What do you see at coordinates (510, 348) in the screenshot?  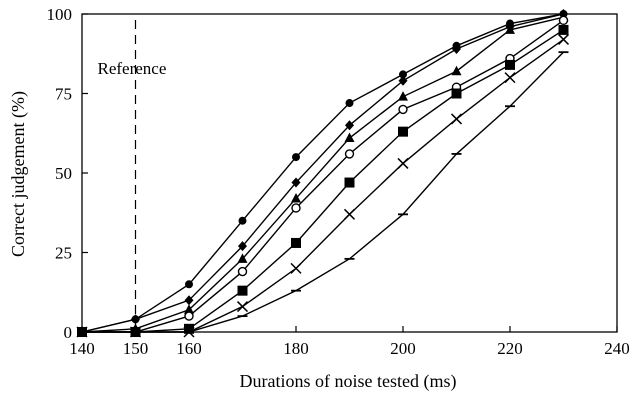 I see `x-tick-label: 220` at bounding box center [510, 348].